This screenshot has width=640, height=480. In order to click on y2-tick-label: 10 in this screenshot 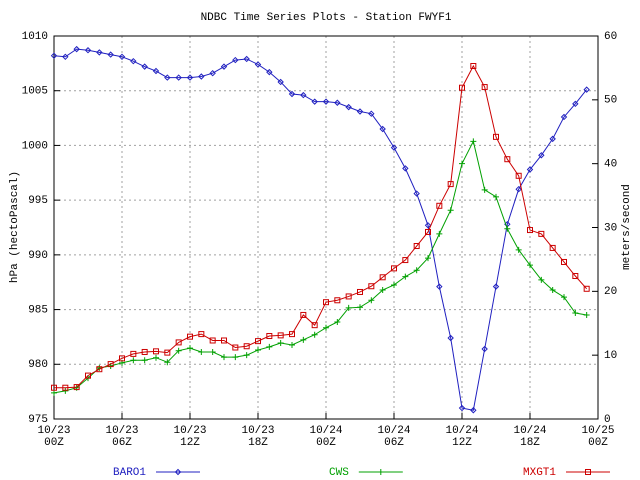, I will do `click(610, 356)`.